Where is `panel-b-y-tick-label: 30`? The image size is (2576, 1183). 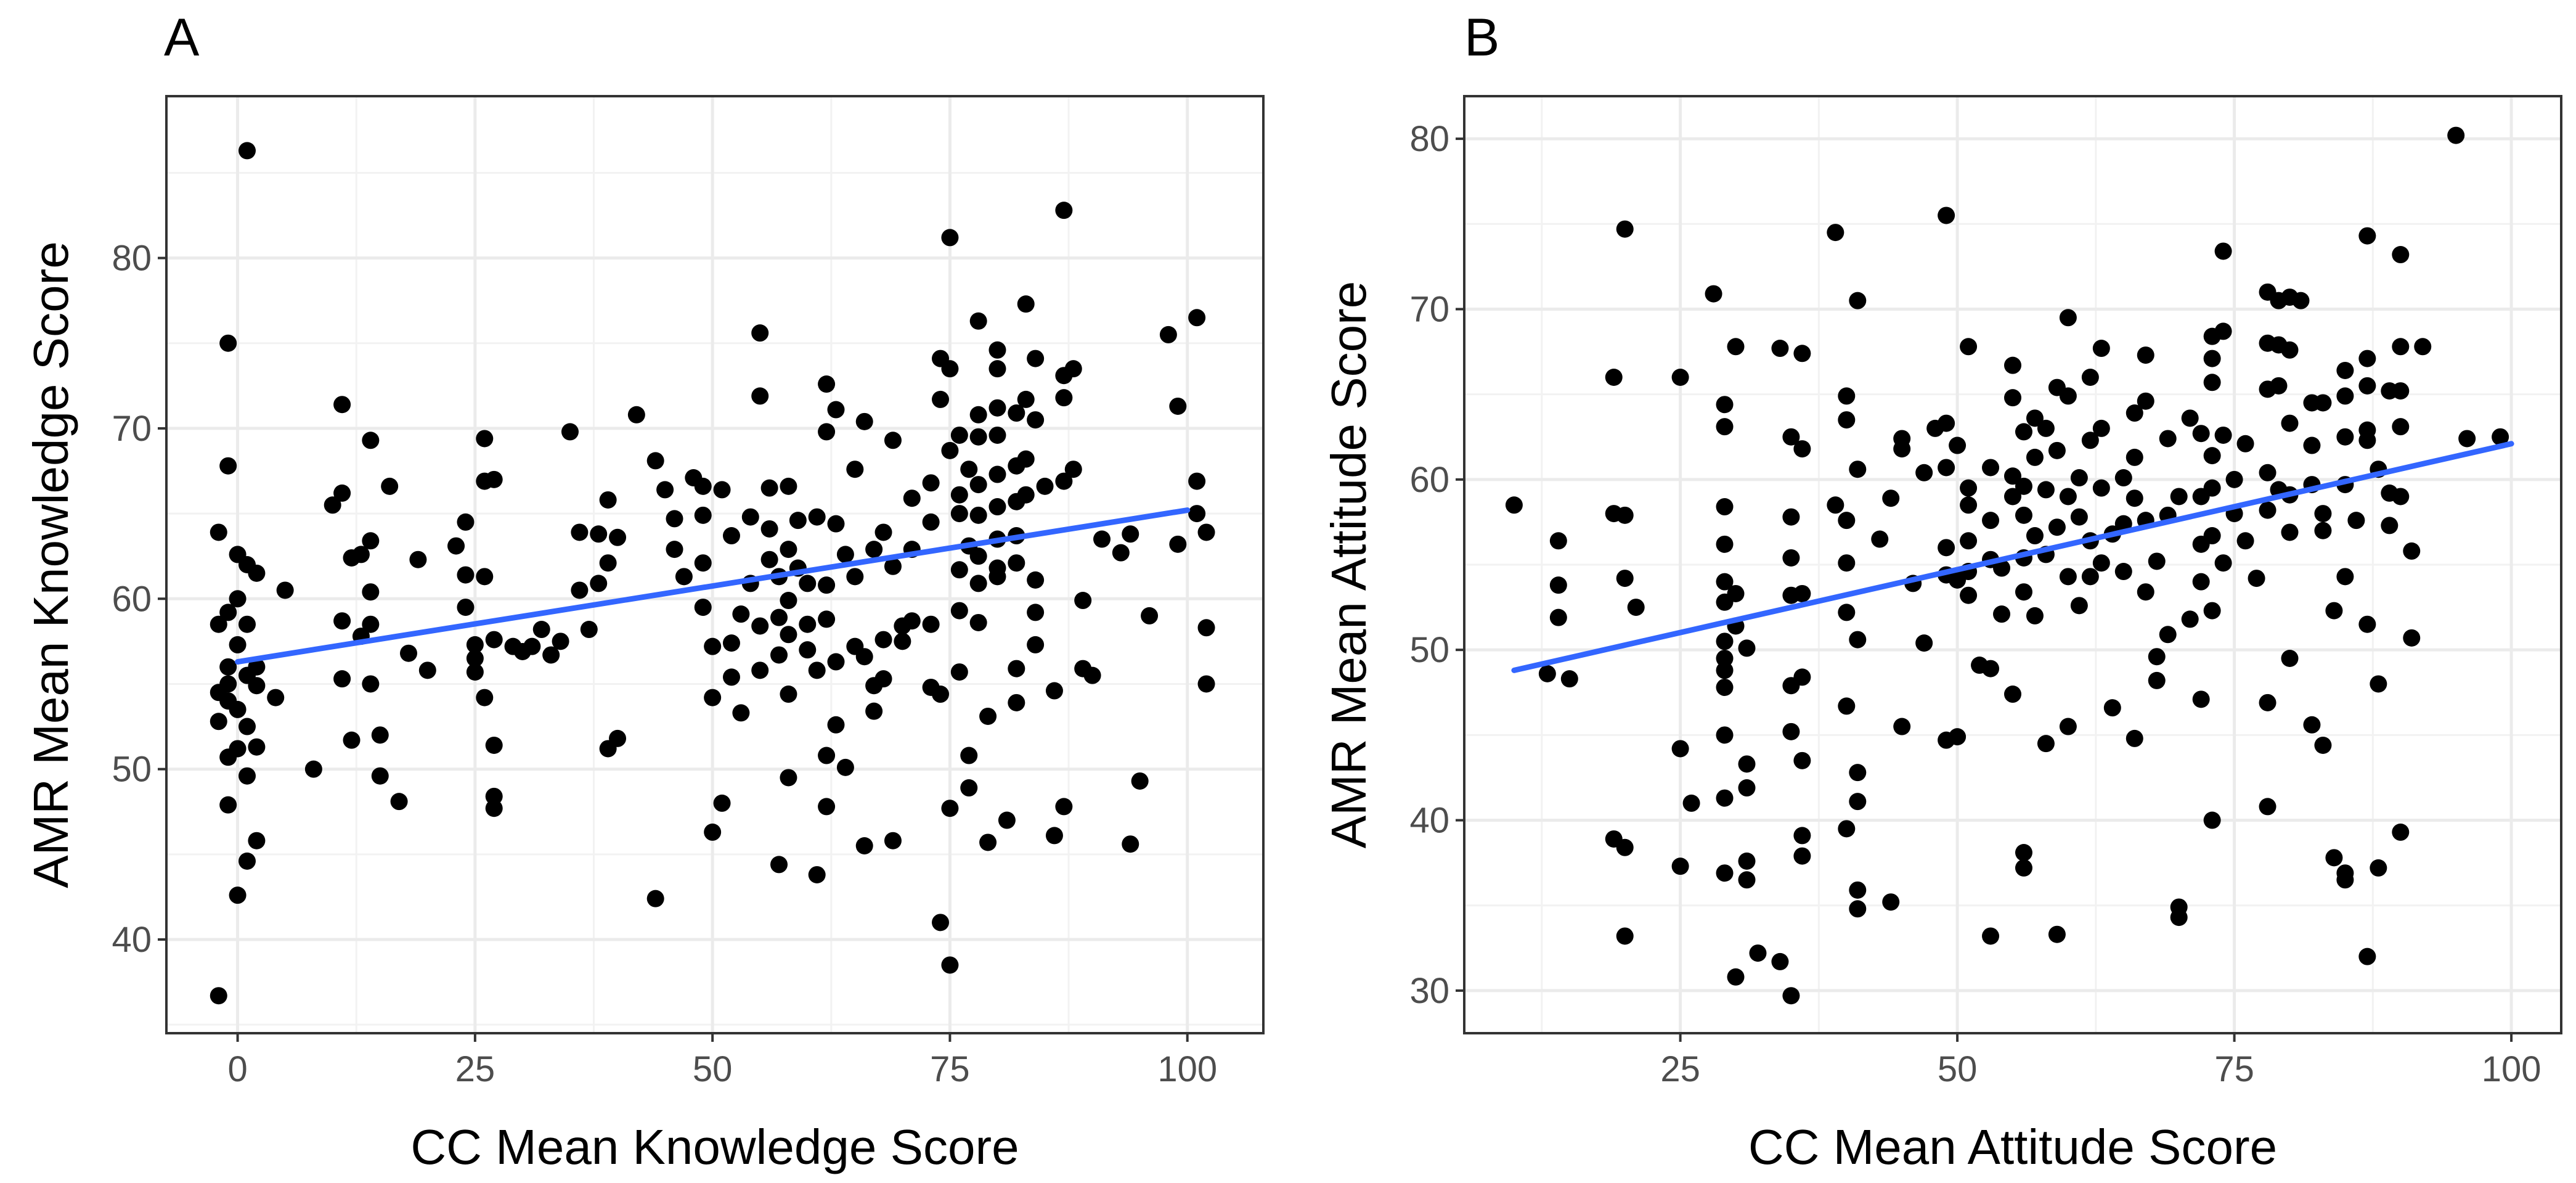
panel-b-y-tick-label: 30 is located at coordinates (1429, 991).